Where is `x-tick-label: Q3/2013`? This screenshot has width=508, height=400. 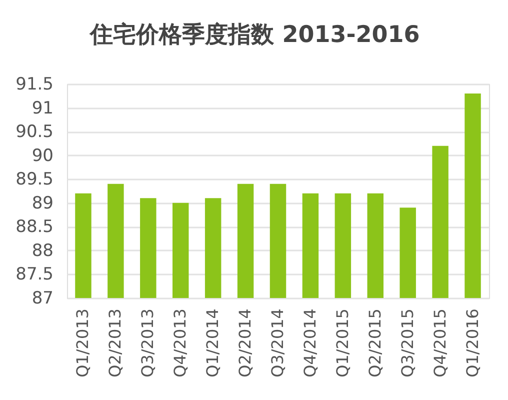
x-tick-label: Q3/2013 is located at coordinates (148, 343).